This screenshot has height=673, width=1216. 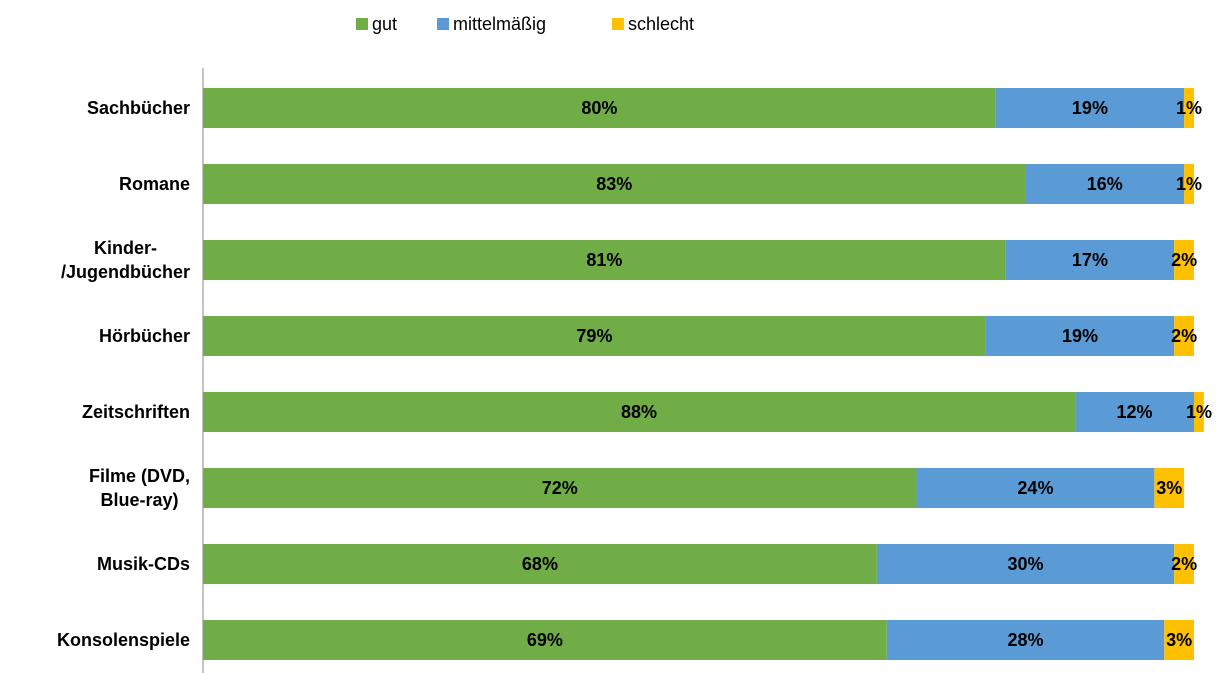 I want to click on value-label: 81%, so click(x=604, y=260).